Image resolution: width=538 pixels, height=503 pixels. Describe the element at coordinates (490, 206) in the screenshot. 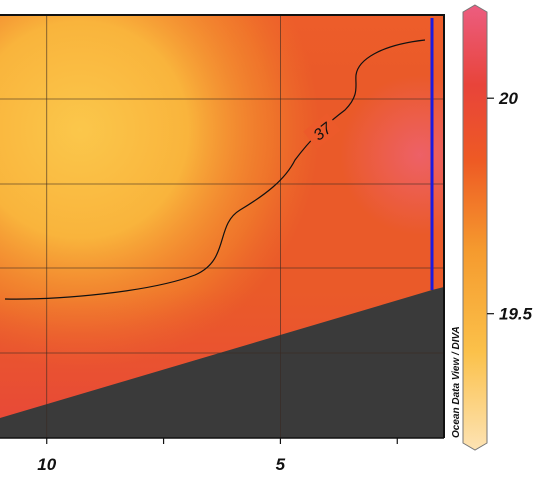

I see `colorbar-ticks` at that location.